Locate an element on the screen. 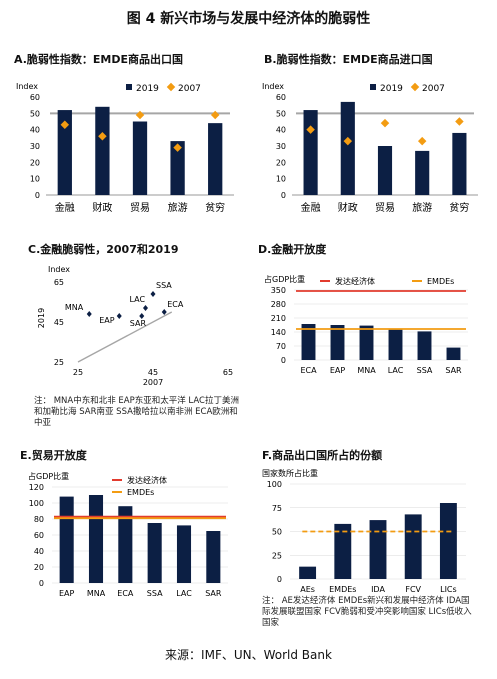 The image size is (497, 679). source-note: 来源：IMF、UN、World Bank is located at coordinates (248, 655).